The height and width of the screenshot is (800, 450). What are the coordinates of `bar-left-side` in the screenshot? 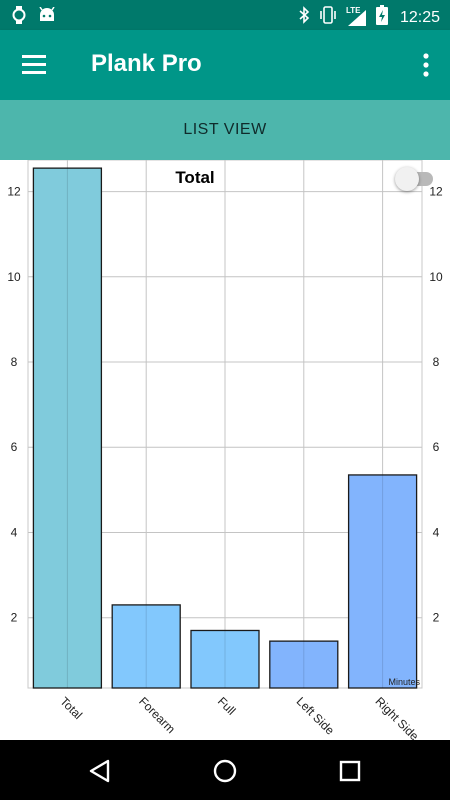 It's located at (304, 664).